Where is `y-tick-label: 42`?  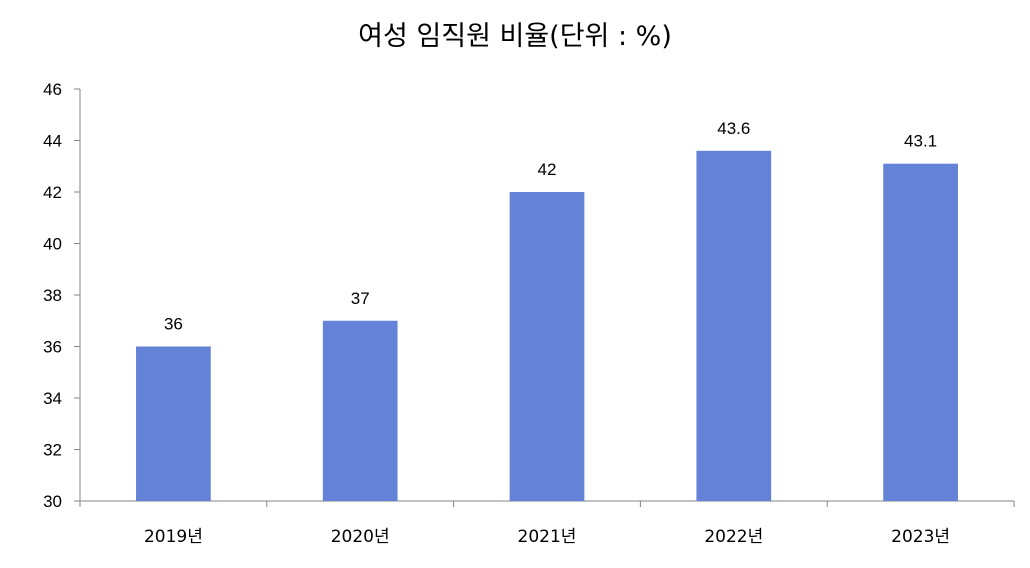 y-tick-label: 42 is located at coordinates (52, 192).